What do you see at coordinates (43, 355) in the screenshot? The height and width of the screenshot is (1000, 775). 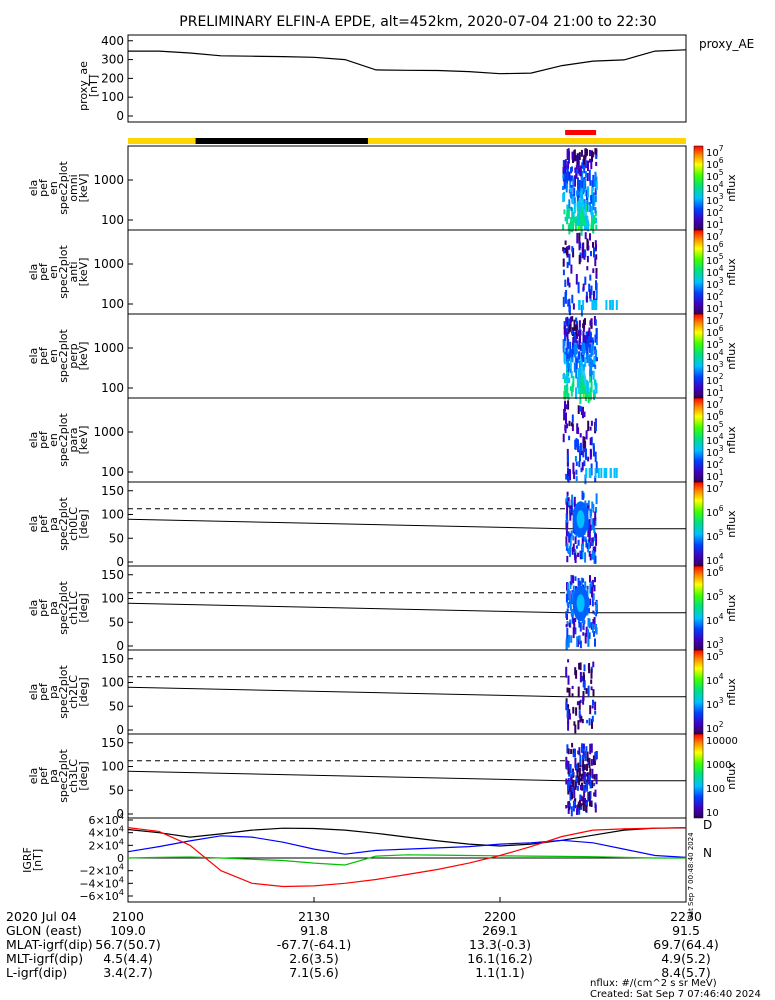 I see `energy-panel-perp-ylabel-line: pef` at bounding box center [43, 355].